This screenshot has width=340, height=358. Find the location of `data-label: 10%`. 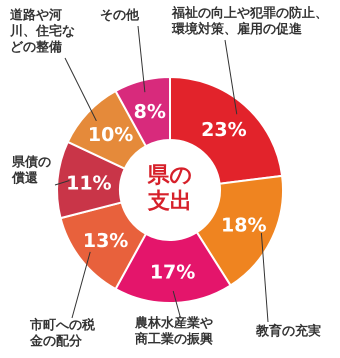

data-label: 10% is located at coordinates (111, 135).